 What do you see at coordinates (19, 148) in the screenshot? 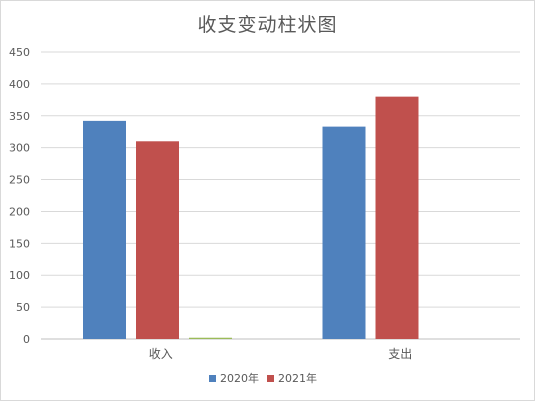
I see `y-tick-label: 300` at bounding box center [19, 148].